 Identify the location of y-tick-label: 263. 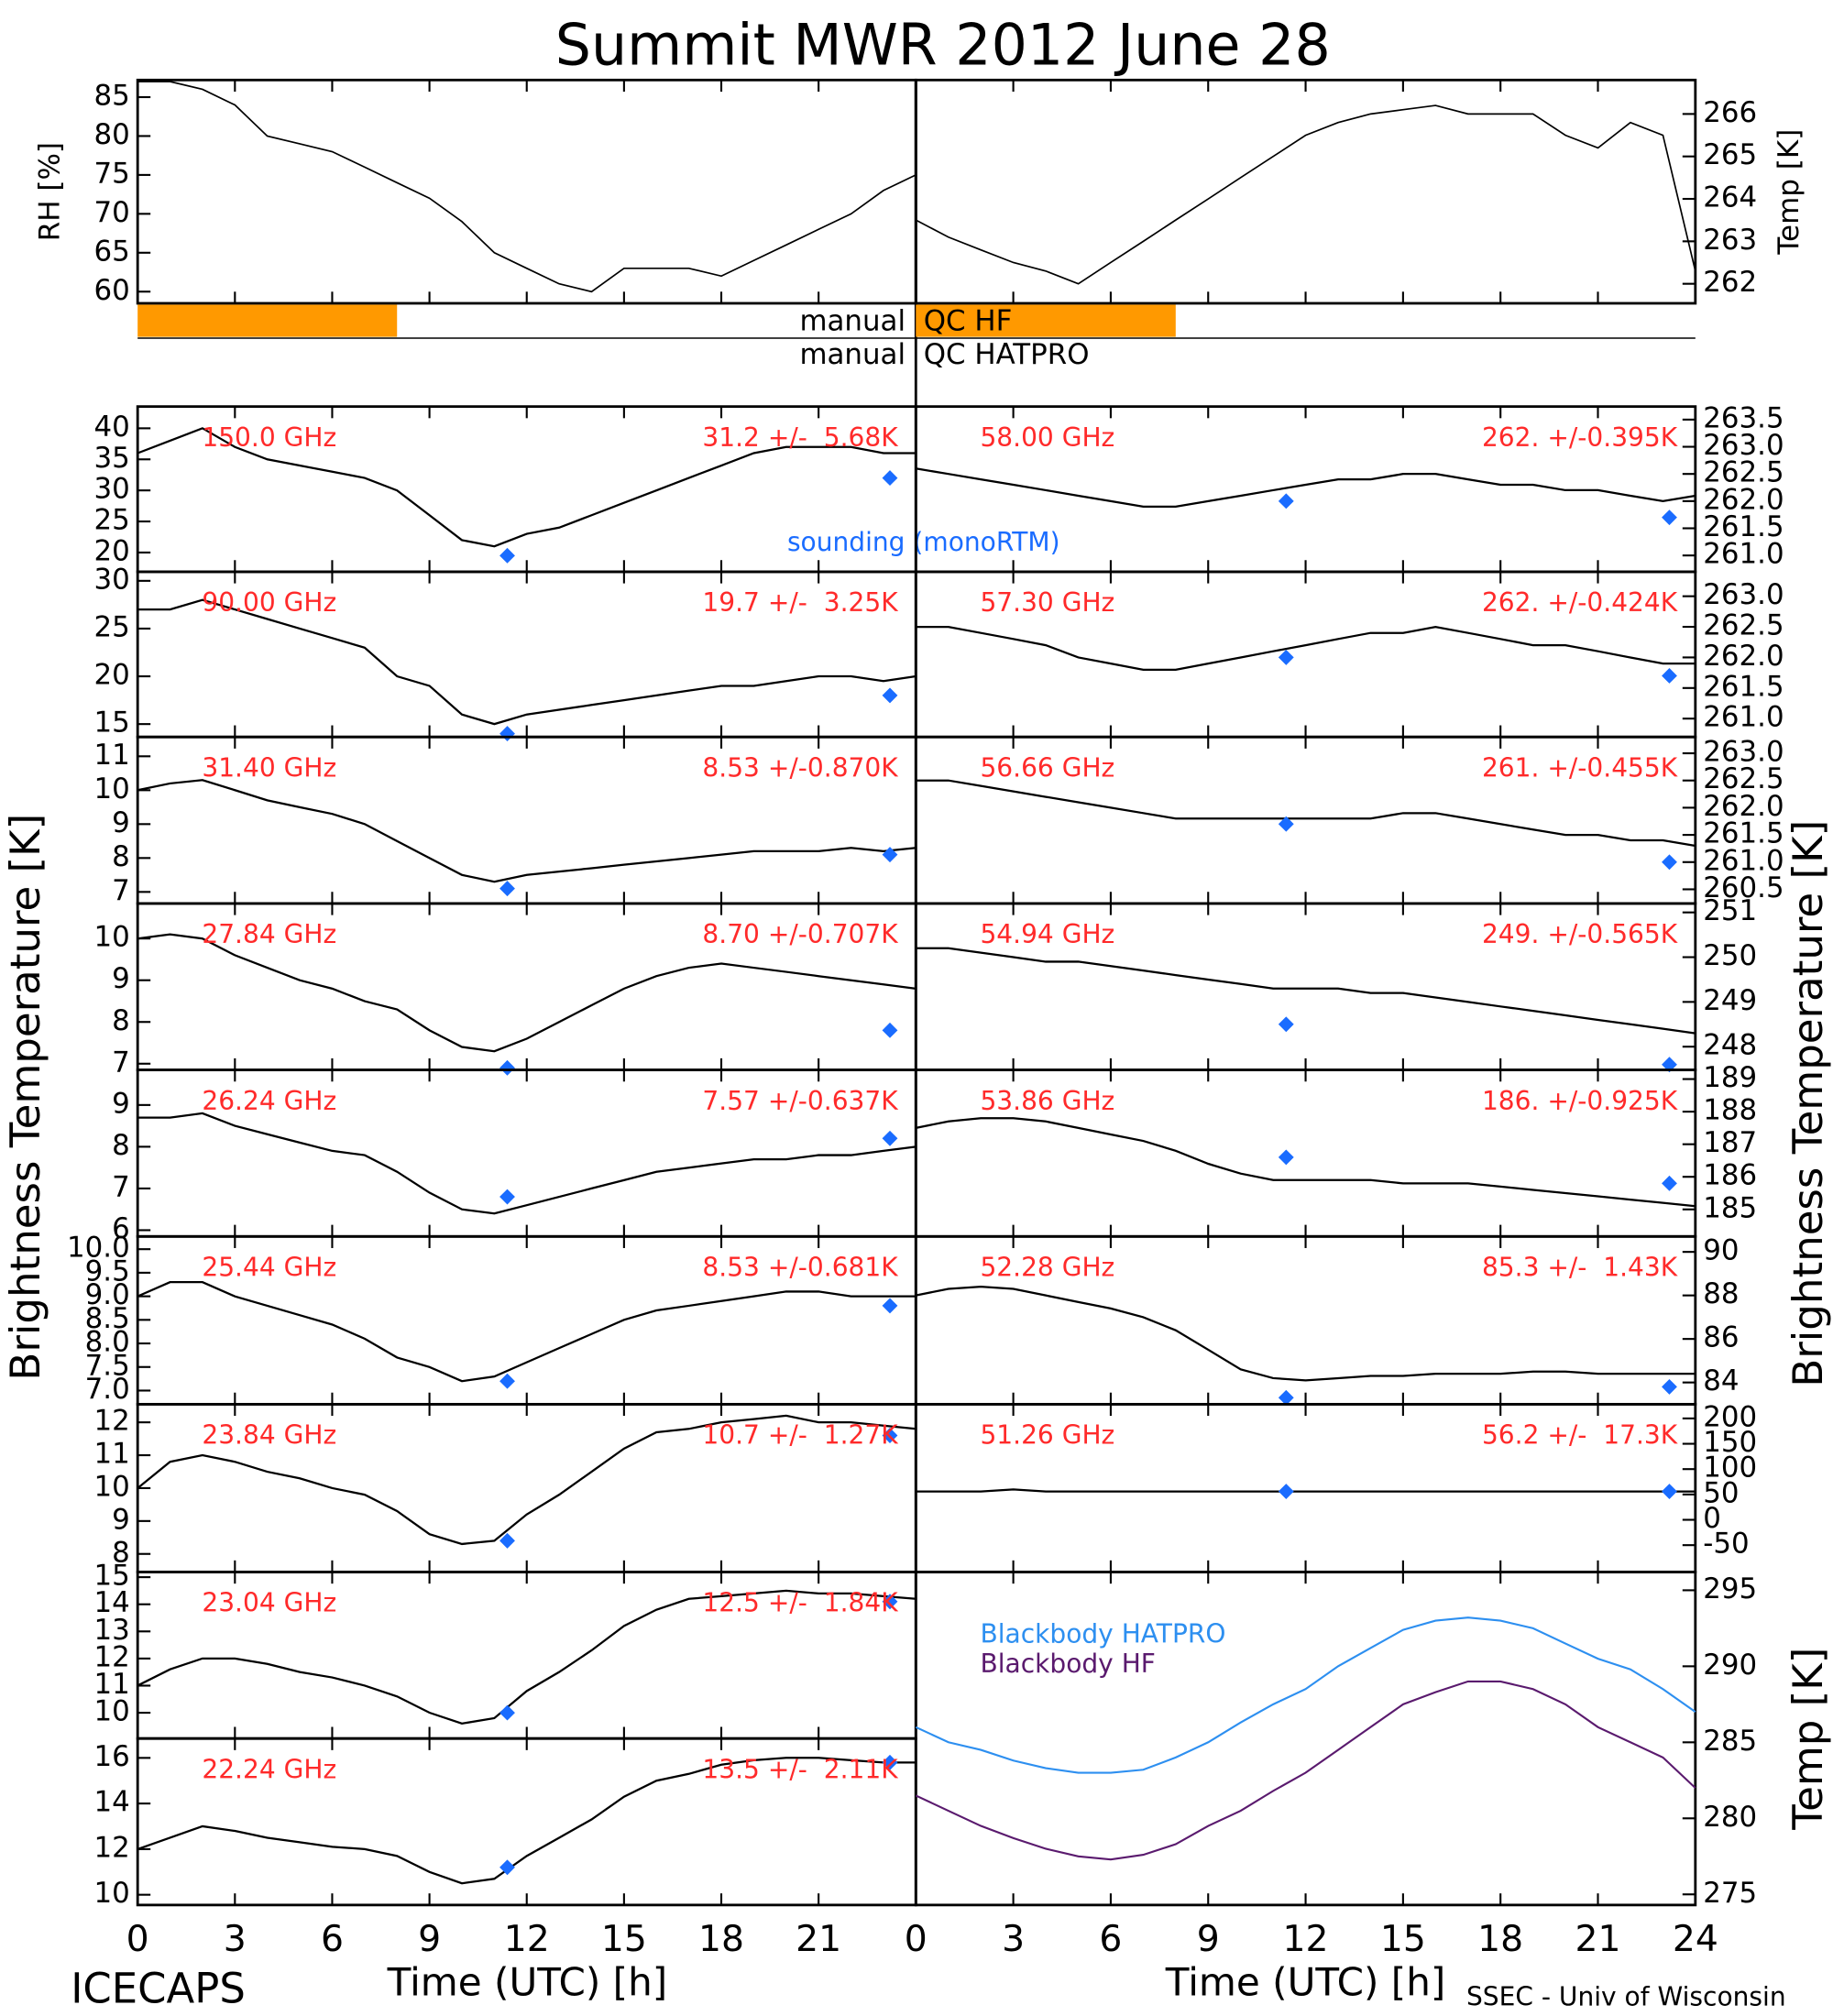
(1730, 240).